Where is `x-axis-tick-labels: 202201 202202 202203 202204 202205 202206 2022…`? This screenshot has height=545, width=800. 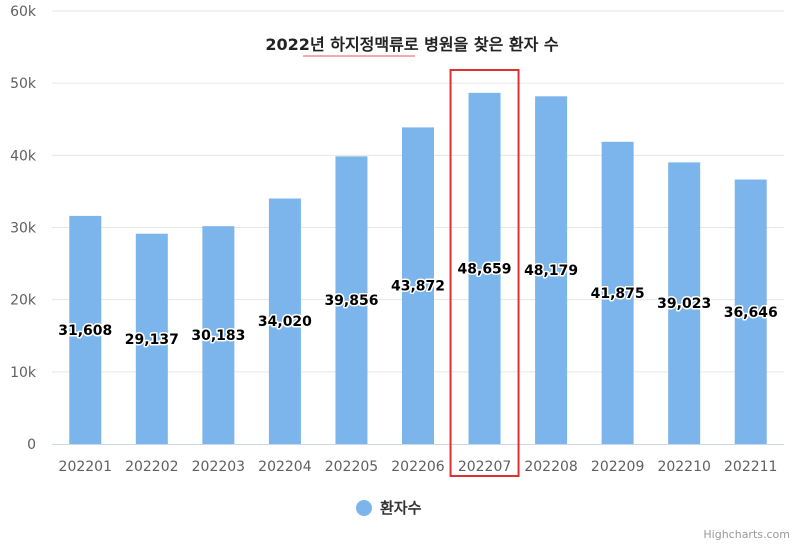
x-axis-tick-labels: 202201 202202 202203 202204 202205 202206 2022… is located at coordinates (418, 467).